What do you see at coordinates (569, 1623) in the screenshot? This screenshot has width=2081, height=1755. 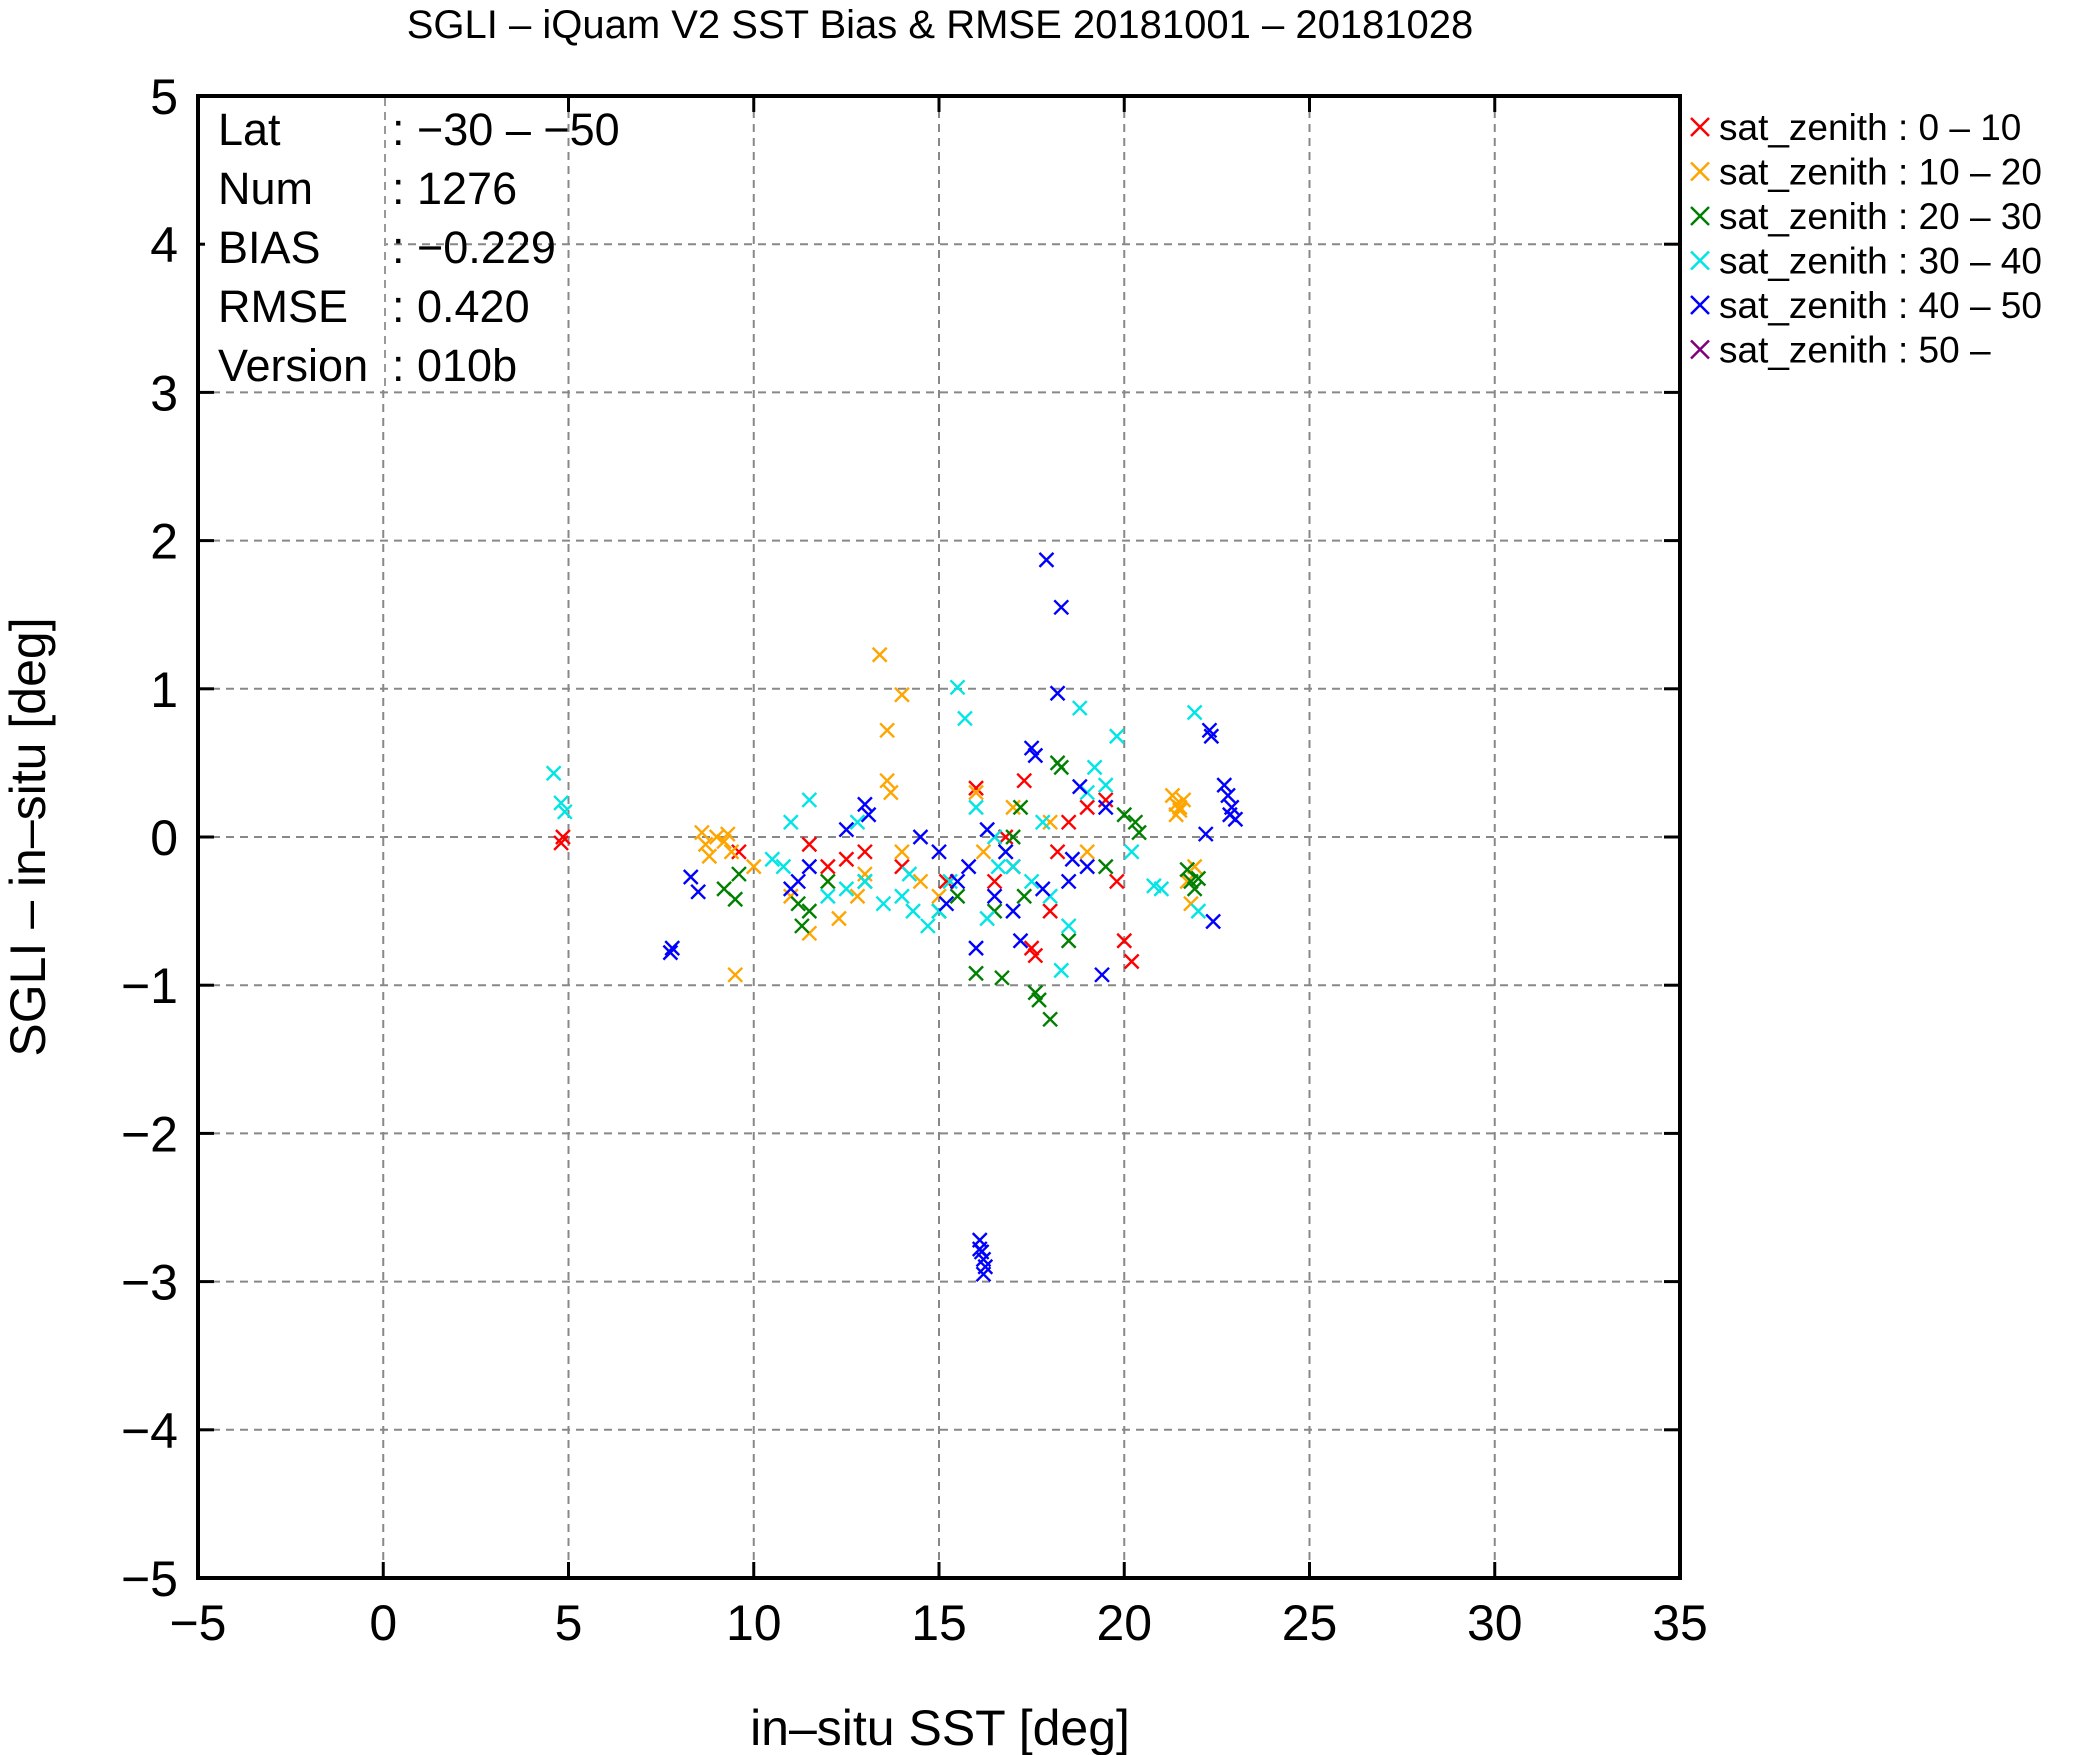 I see `x-tick-label: 5` at bounding box center [569, 1623].